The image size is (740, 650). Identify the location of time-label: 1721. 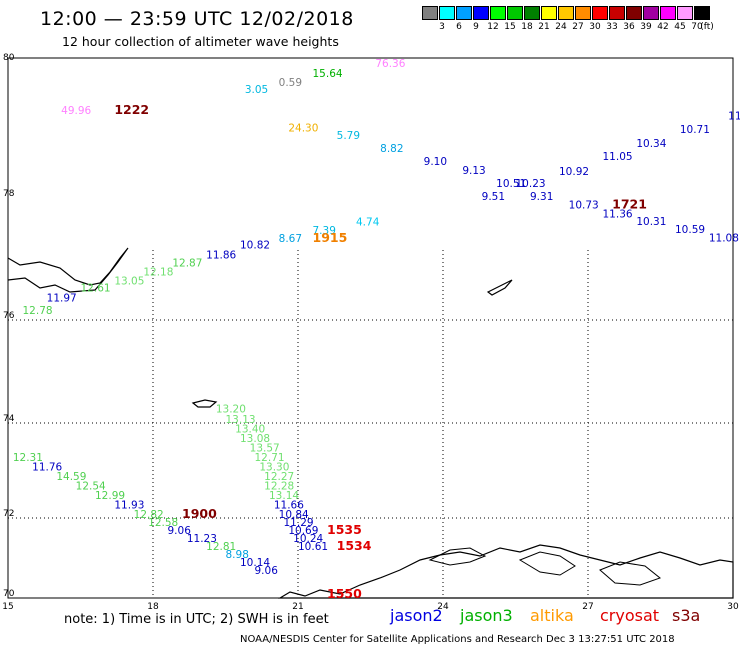
(629, 203).